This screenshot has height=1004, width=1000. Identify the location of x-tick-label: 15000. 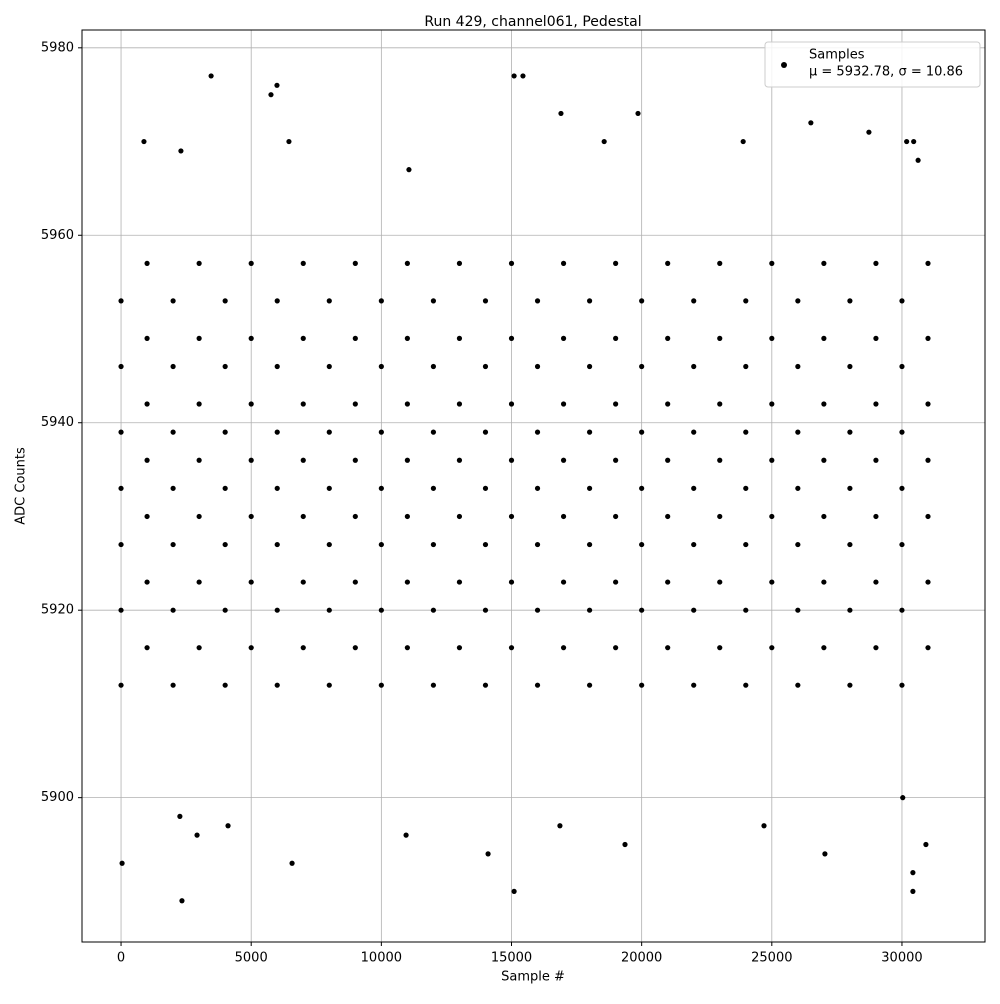
(511, 958).